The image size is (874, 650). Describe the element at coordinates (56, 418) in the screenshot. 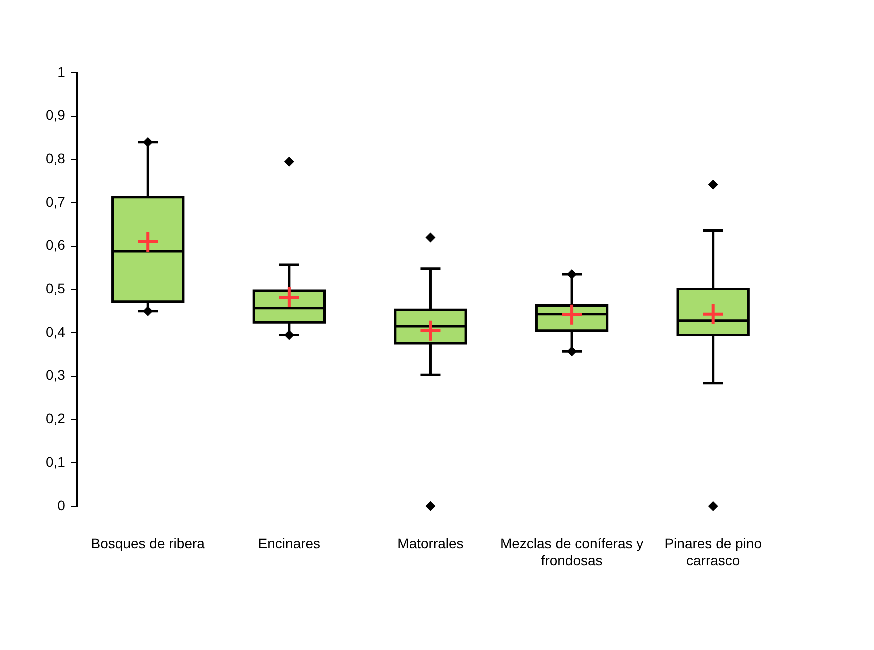

I see `y-tick-label: 0,2` at that location.